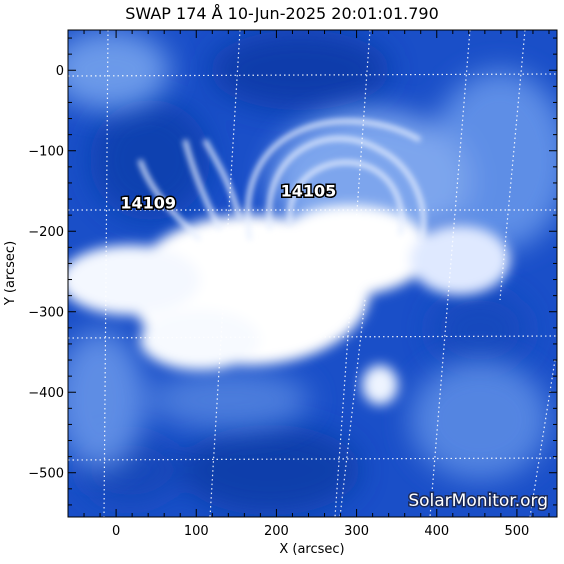 Image resolution: width=564 pixels, height=564 pixels. What do you see at coordinates (148, 203) in the screenshot?
I see `region-label-14109: 14109` at bounding box center [148, 203].